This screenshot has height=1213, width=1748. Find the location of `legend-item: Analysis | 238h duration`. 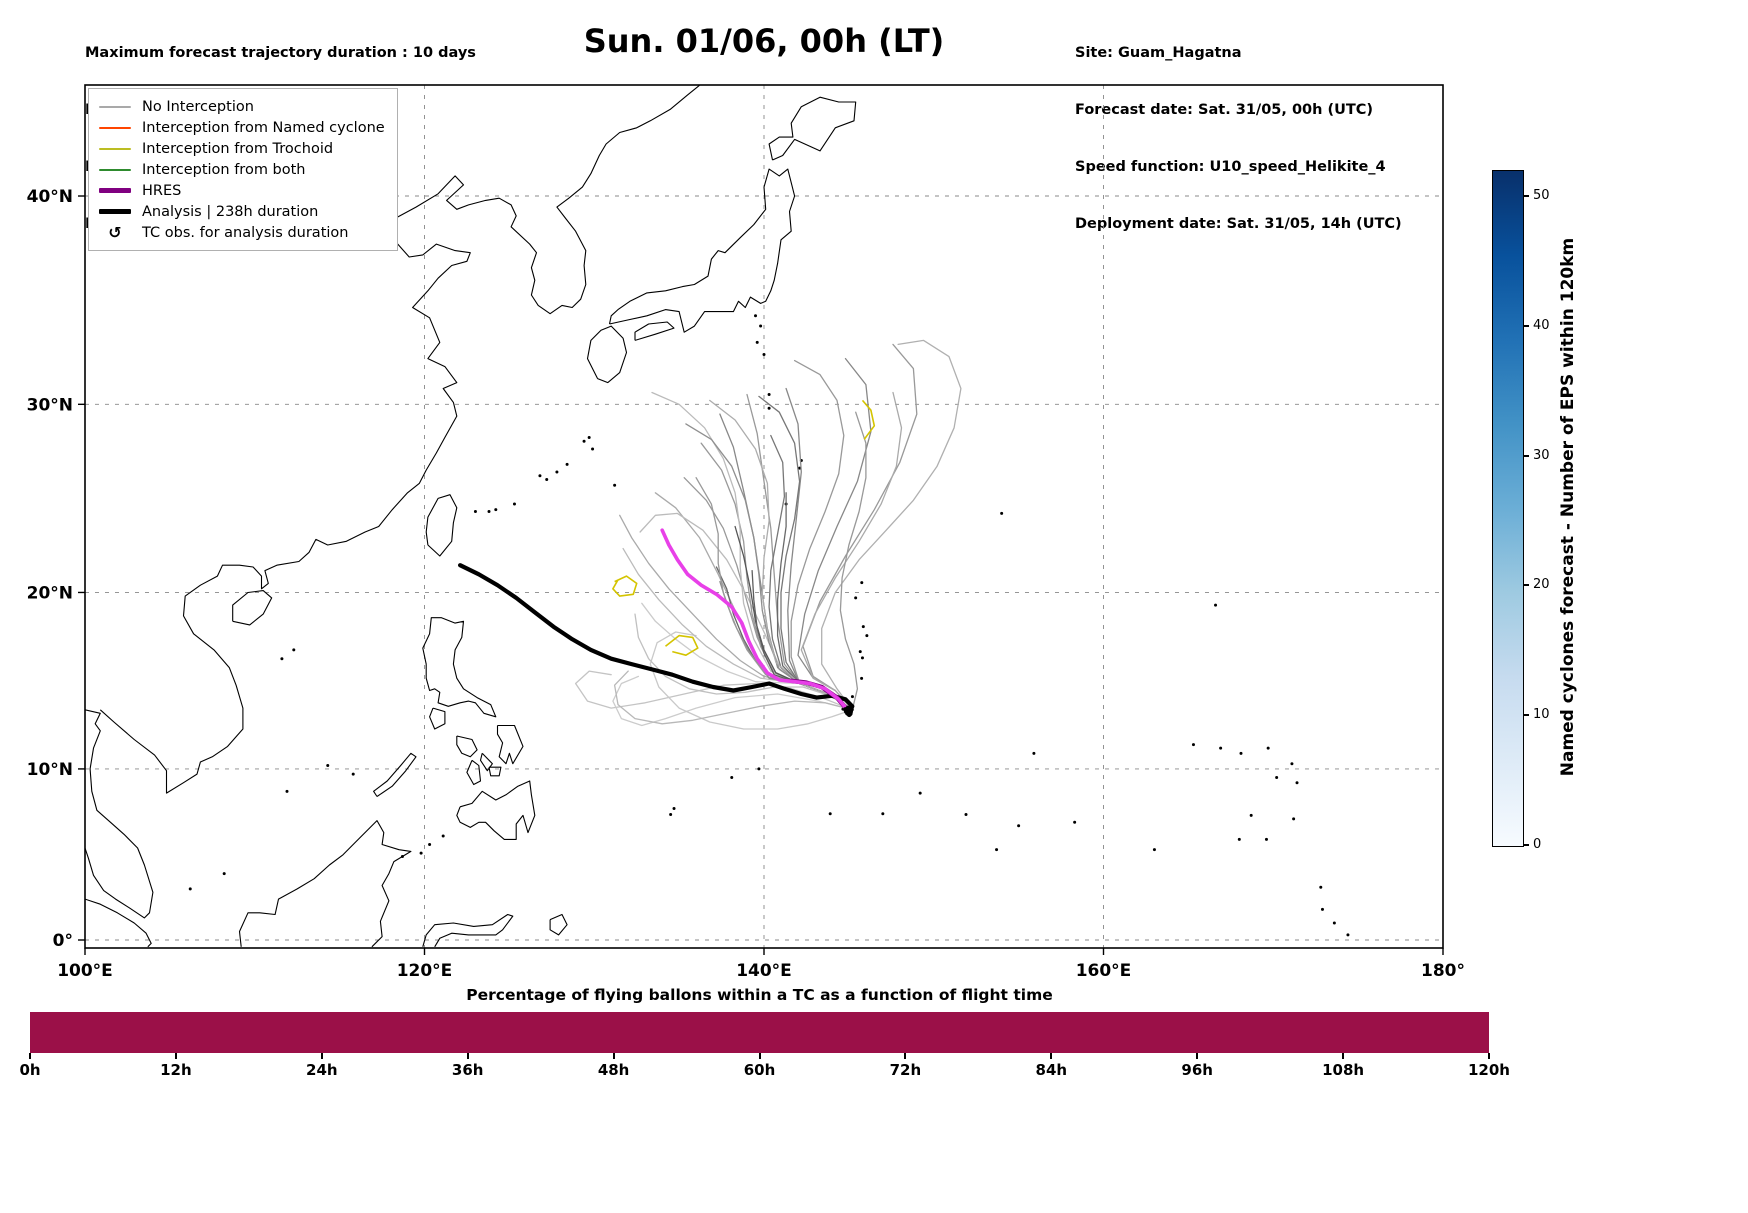

legend-item: Analysis | 238h duration is located at coordinates (242, 211).